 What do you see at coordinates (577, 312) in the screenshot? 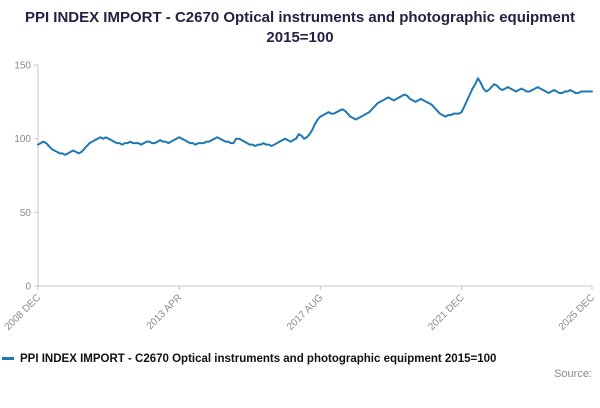
I see `x-tick-label: 2025 DEC` at bounding box center [577, 312].